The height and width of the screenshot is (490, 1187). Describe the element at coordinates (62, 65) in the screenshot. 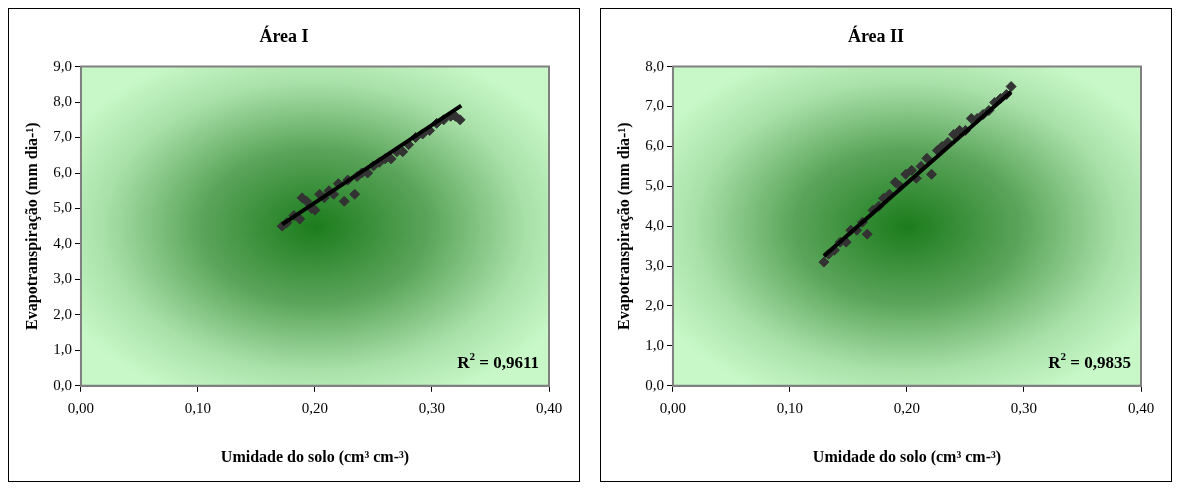

I see `y-tick-label: 9,0` at that location.